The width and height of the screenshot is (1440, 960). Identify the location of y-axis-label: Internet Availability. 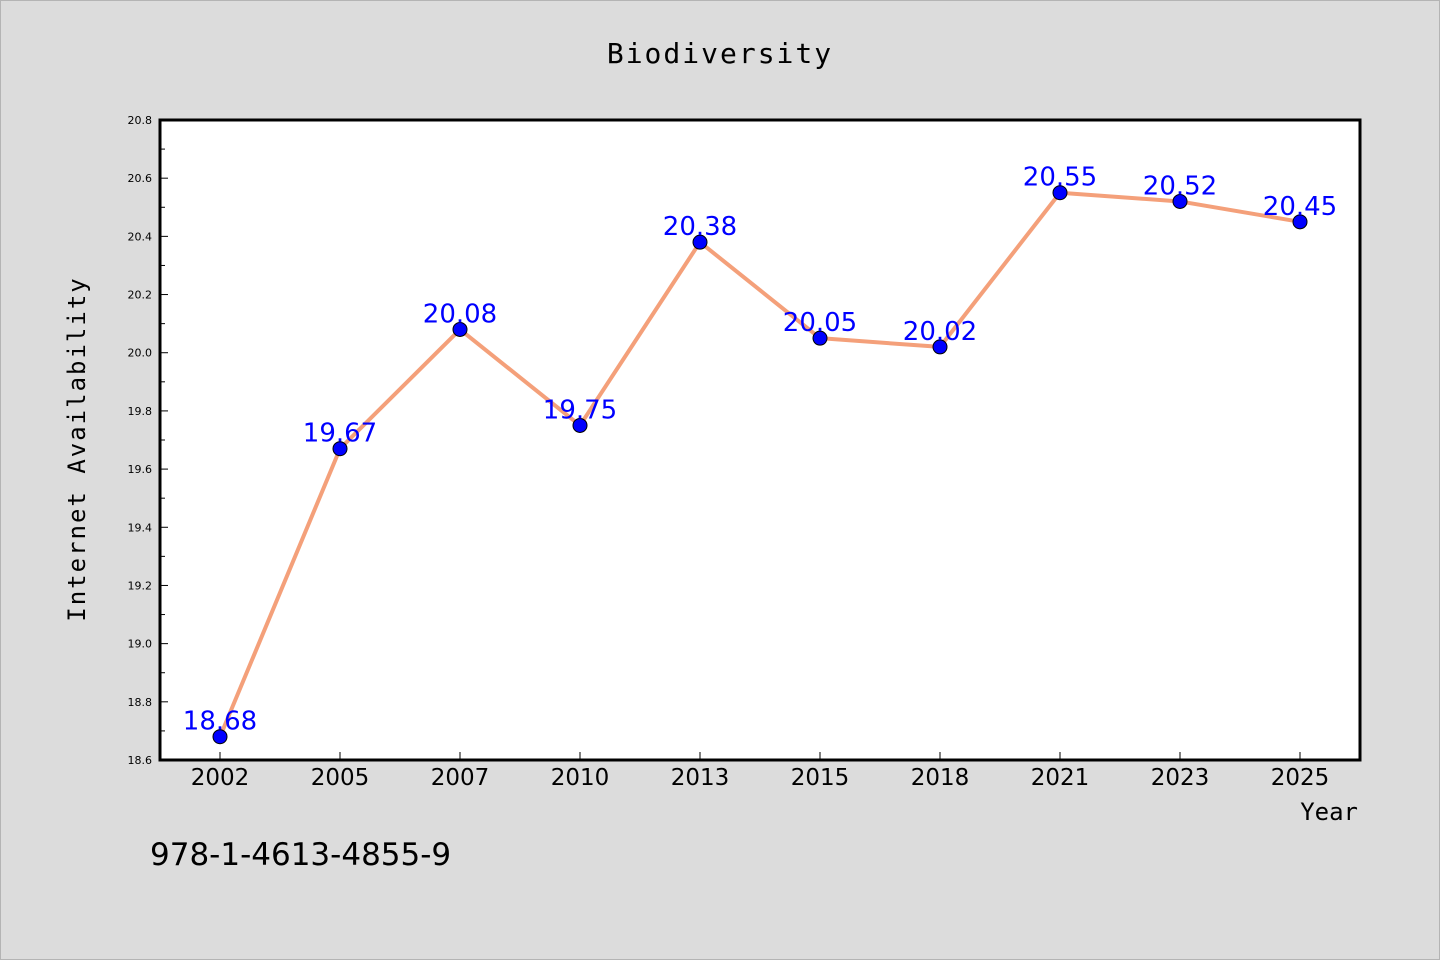
(77, 448).